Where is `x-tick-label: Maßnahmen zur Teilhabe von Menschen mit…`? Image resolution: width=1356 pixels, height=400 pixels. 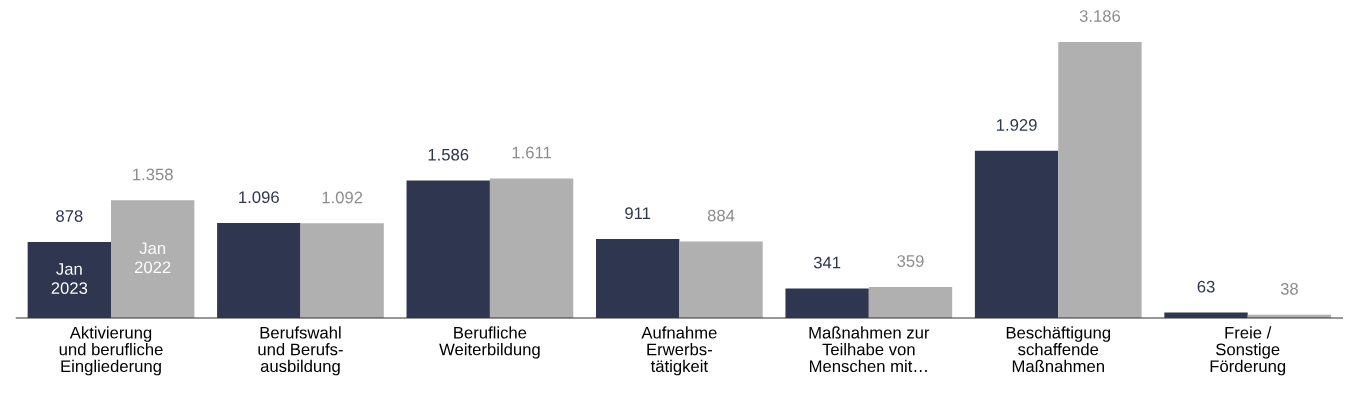 x-tick-label: Maßnahmen zur Teilhabe von Menschen mit… is located at coordinates (869, 349).